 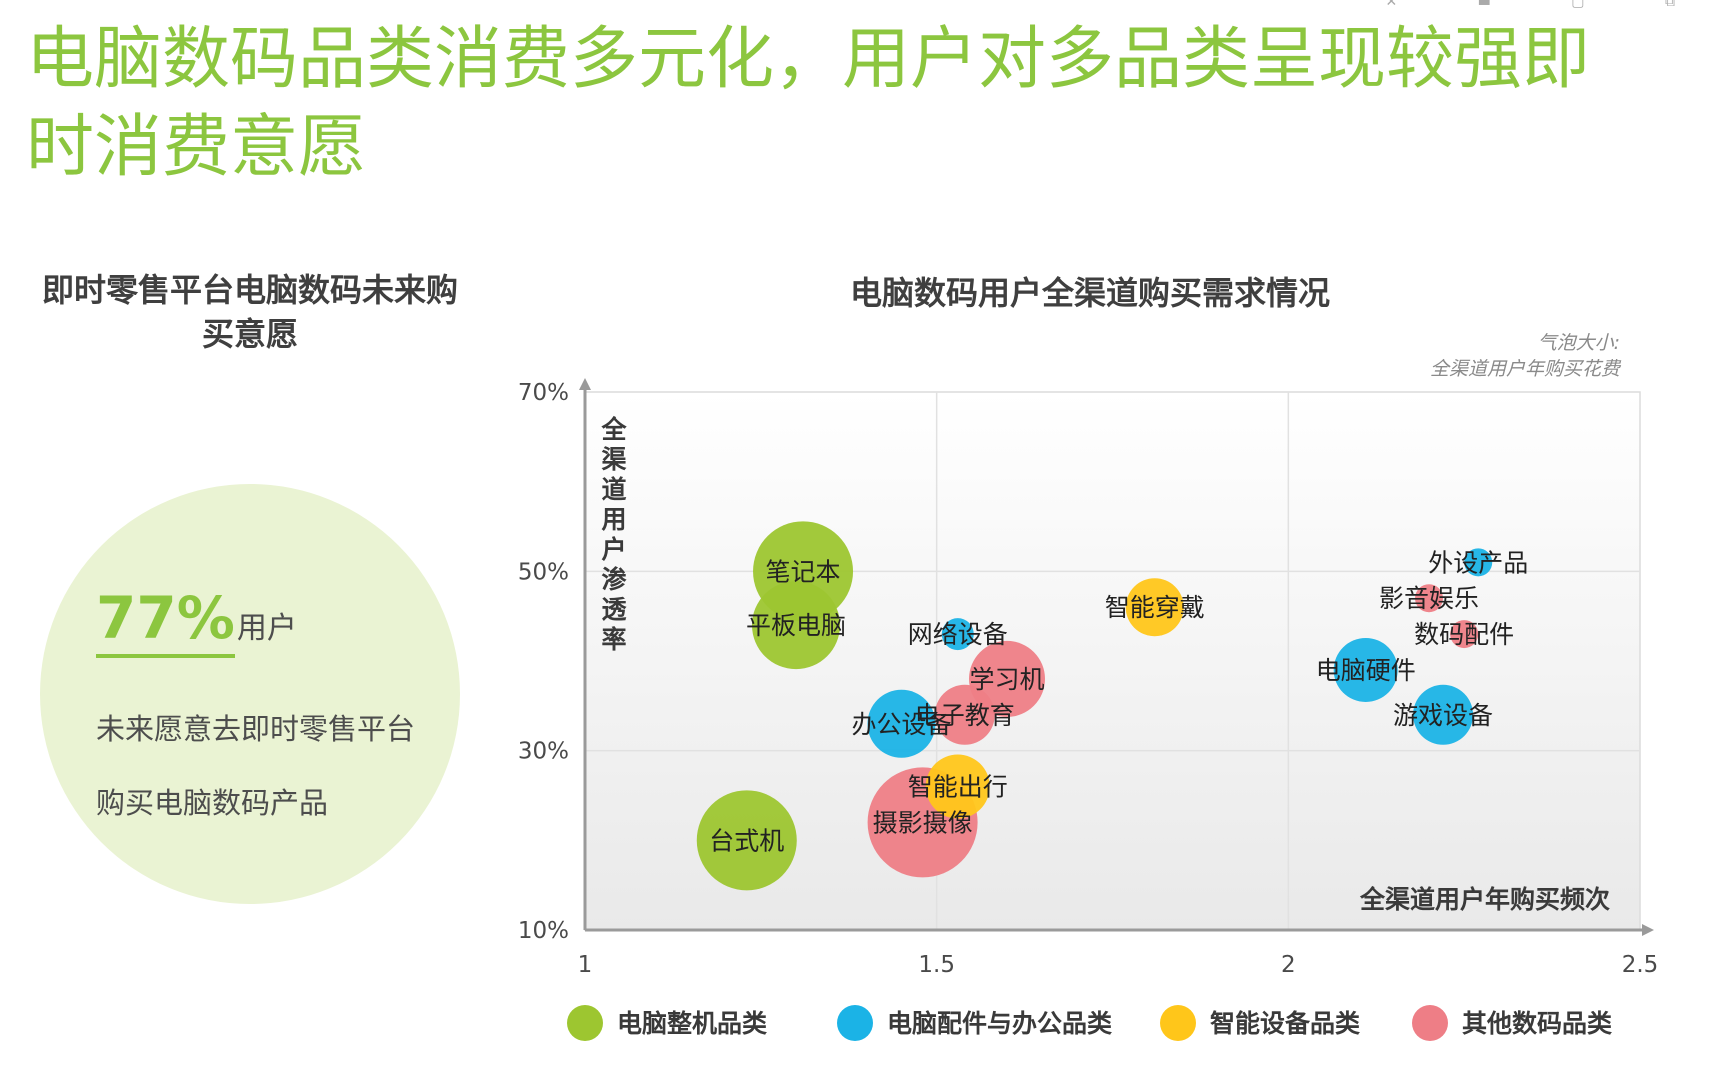 I want to click on bubble-label: 笔记本, so click(x=803, y=571).